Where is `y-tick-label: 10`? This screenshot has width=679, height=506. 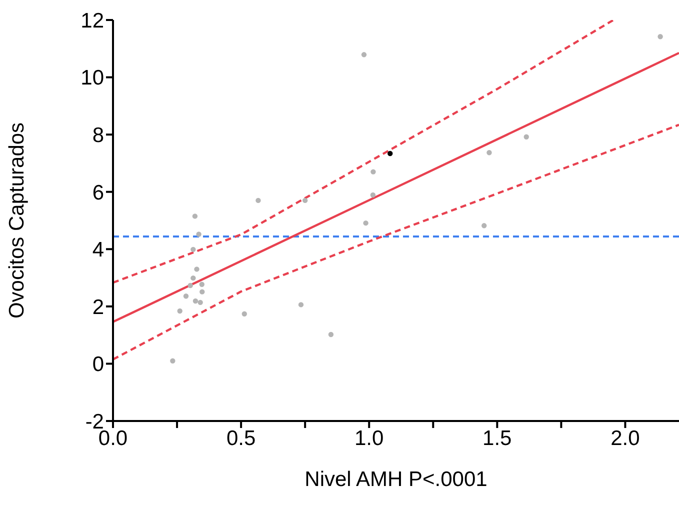
y-tick-label: 10 is located at coordinates (92, 78).